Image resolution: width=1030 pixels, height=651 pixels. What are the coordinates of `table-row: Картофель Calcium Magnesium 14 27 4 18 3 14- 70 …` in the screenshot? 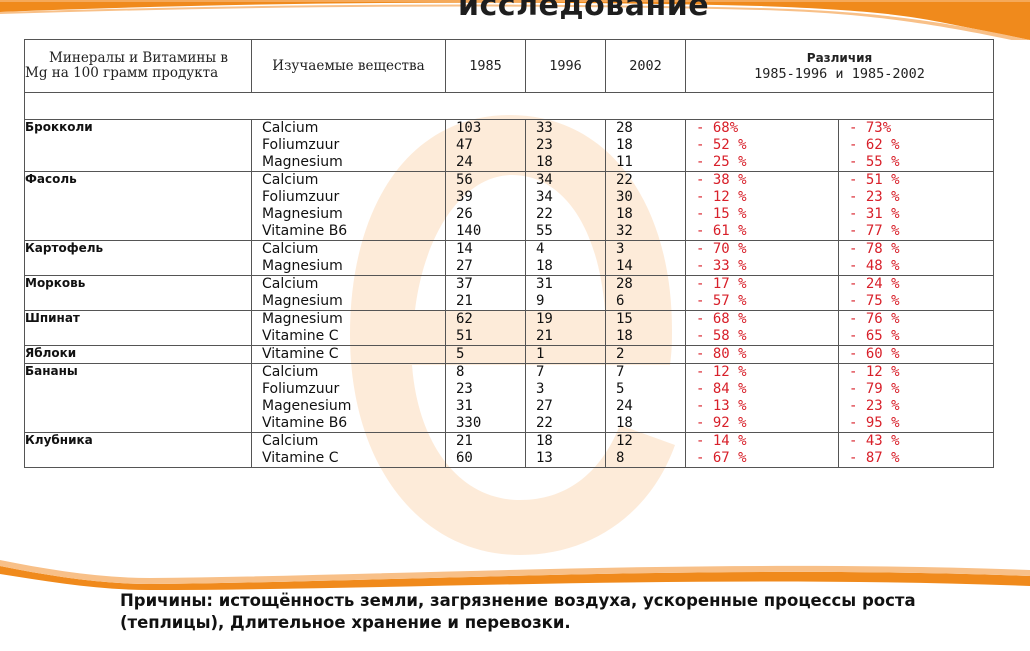 It's located at (509, 258).